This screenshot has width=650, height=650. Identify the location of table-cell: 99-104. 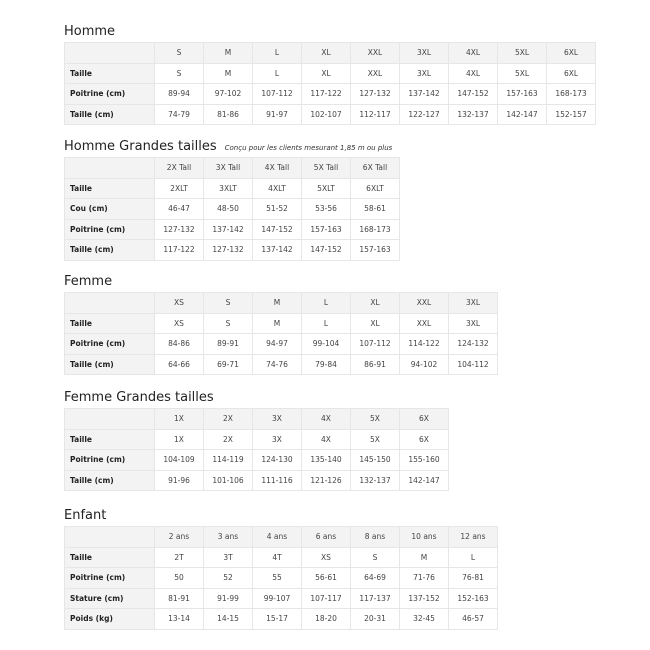
(326, 344).